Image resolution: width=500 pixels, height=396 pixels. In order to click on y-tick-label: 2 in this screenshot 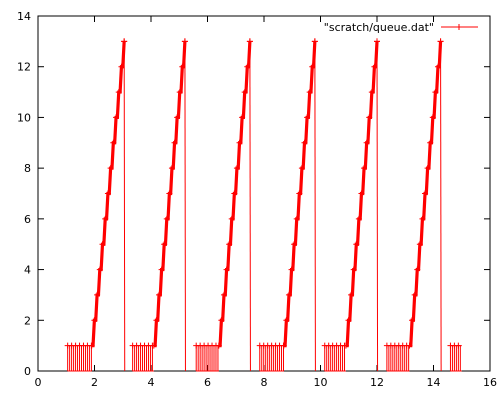, I will do `click(27, 320)`.